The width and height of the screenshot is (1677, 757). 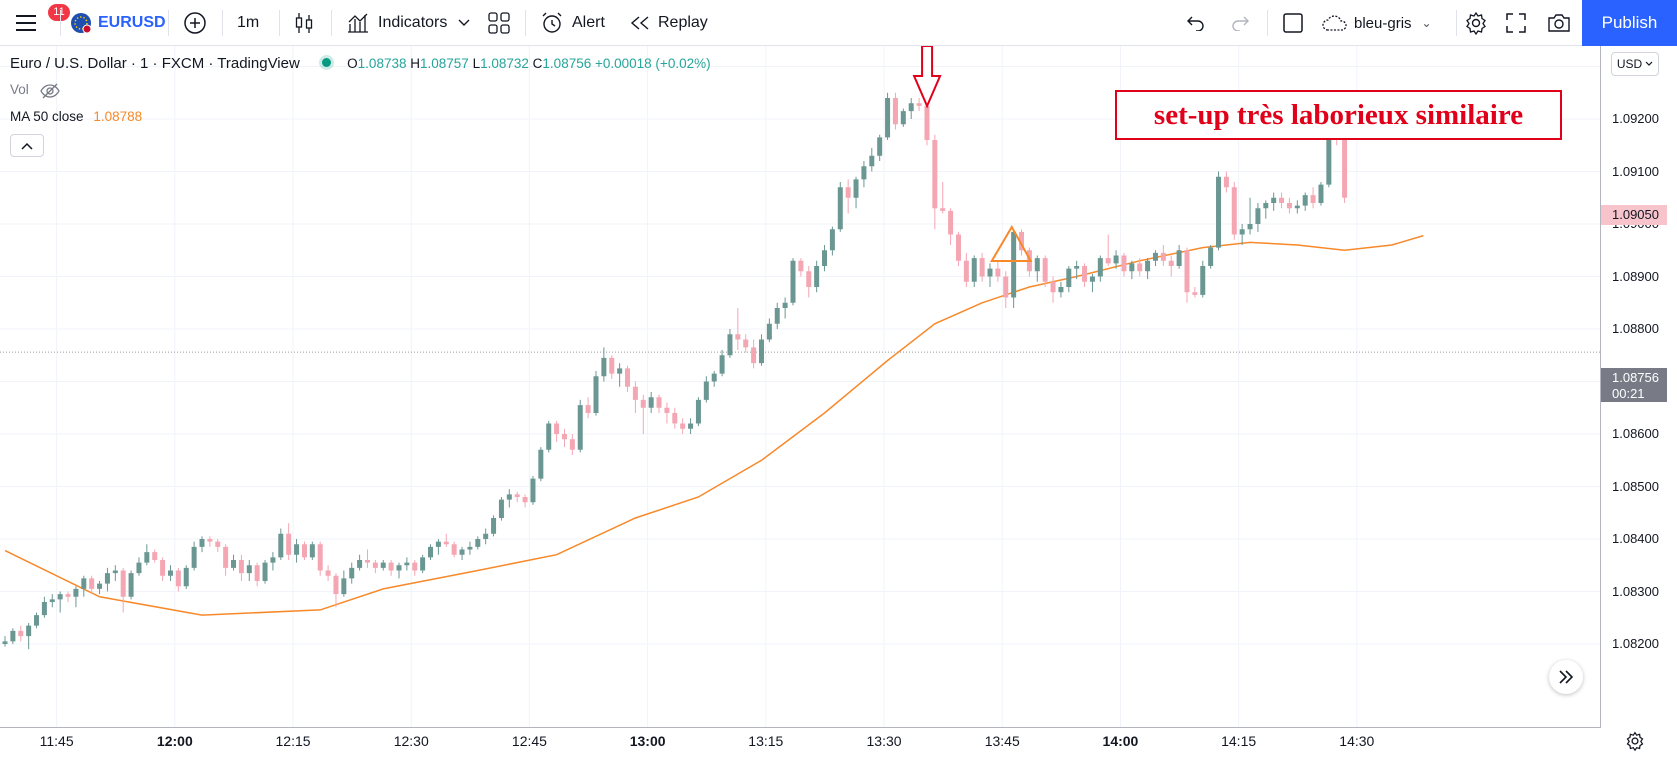 I want to click on annotation-text-box: set-up très laborieux similaire, so click(x=1338, y=115).